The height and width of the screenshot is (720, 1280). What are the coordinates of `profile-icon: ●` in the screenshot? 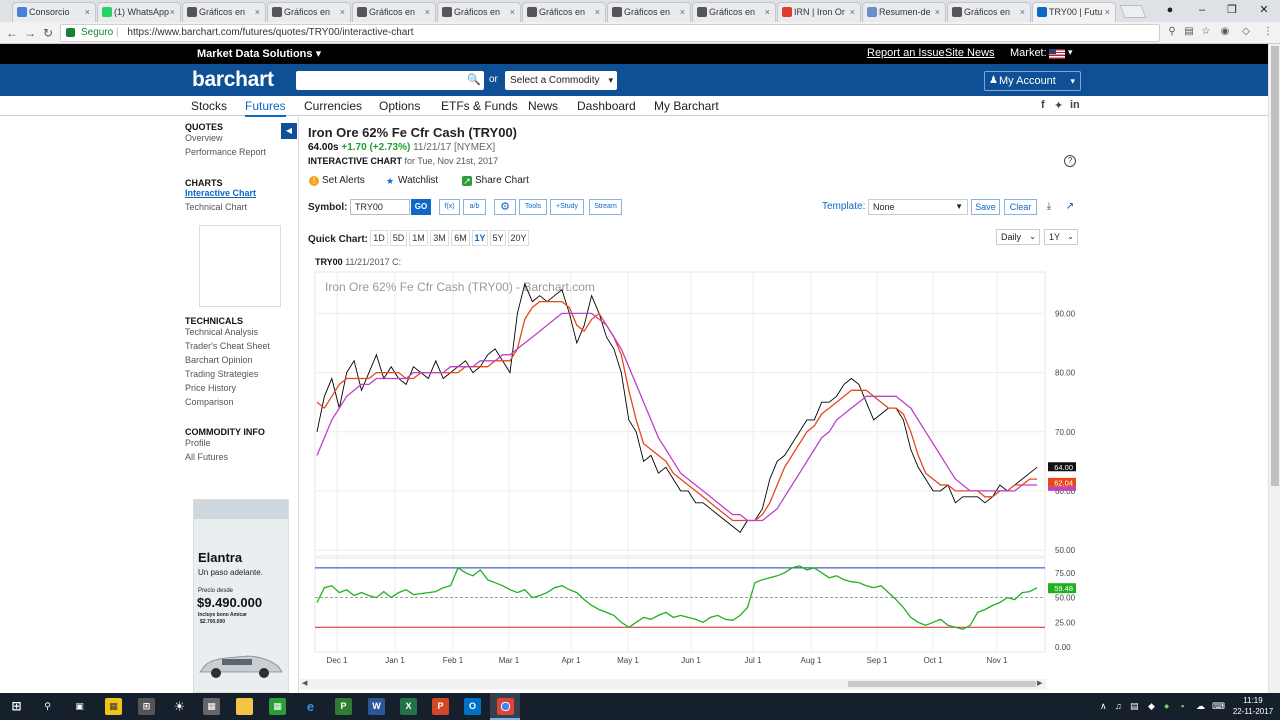 It's located at (1170, 10).